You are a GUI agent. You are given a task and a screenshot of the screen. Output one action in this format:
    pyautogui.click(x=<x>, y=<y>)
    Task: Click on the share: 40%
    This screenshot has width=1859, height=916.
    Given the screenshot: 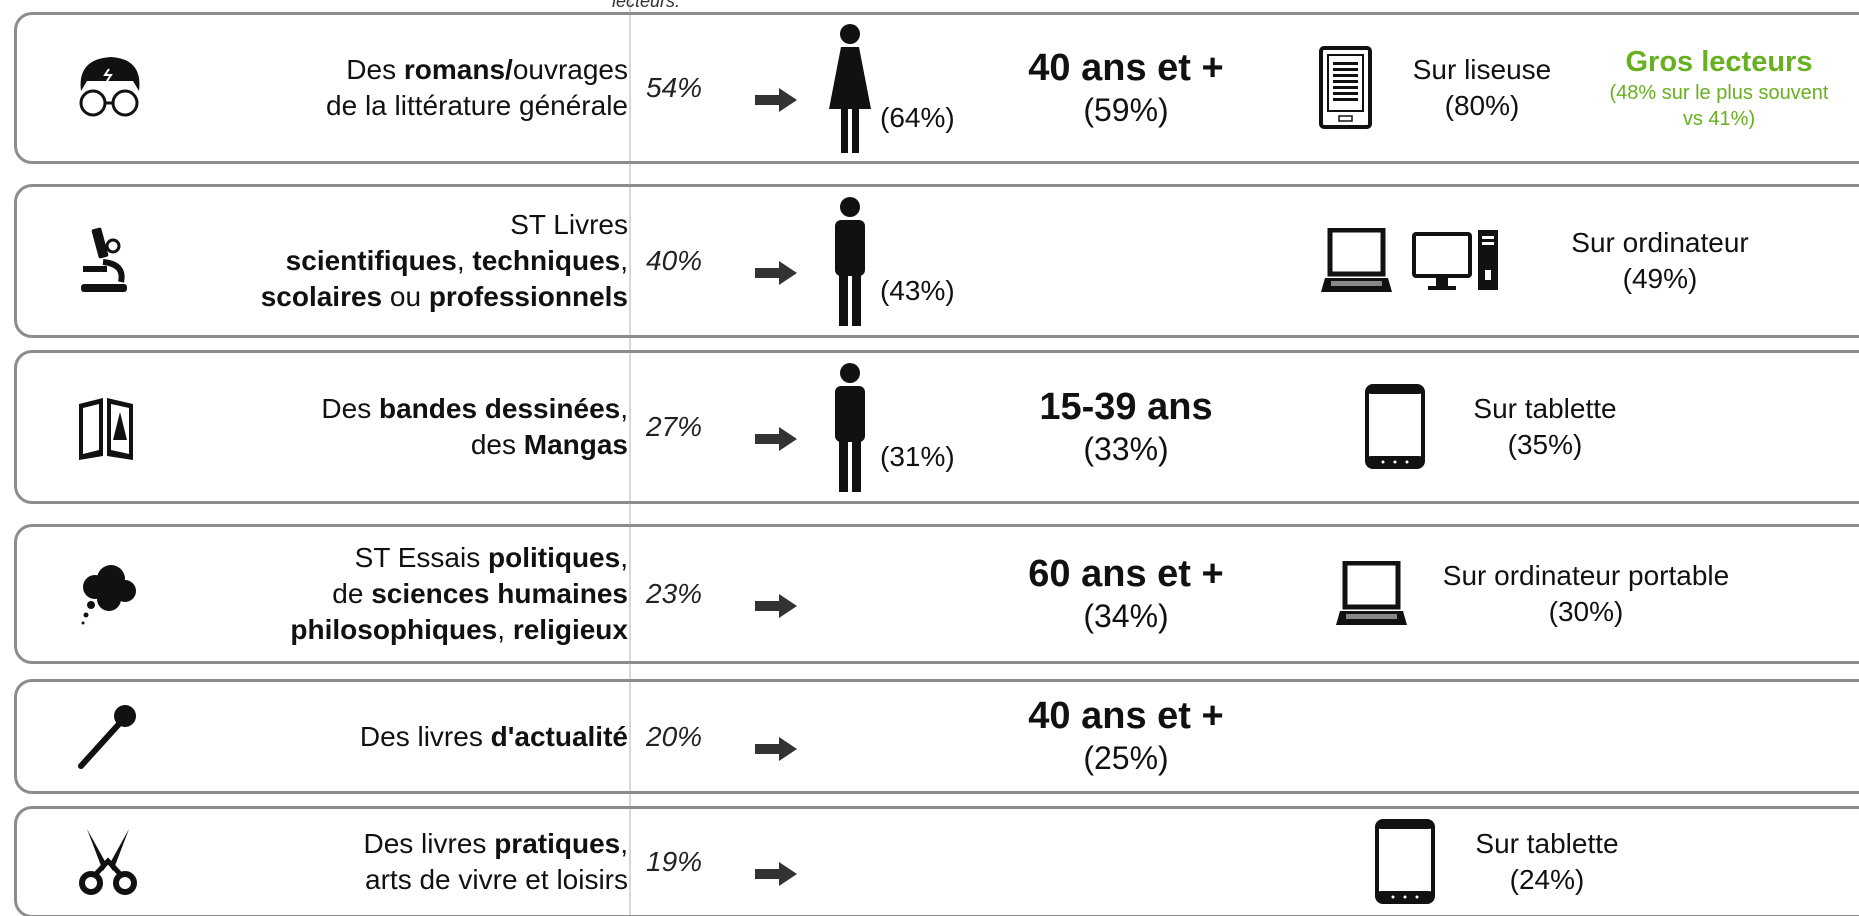 What is the action you would take?
    pyautogui.click(x=674, y=261)
    